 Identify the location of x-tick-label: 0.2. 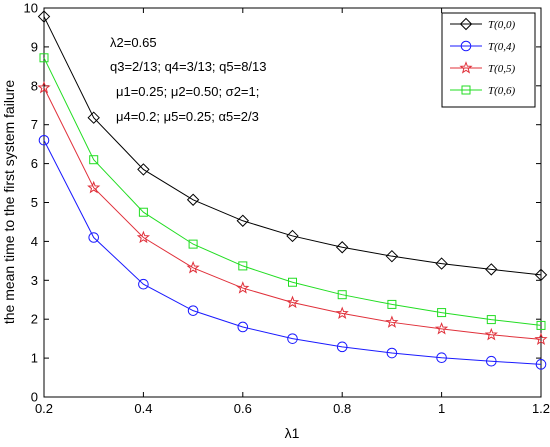
(44, 408).